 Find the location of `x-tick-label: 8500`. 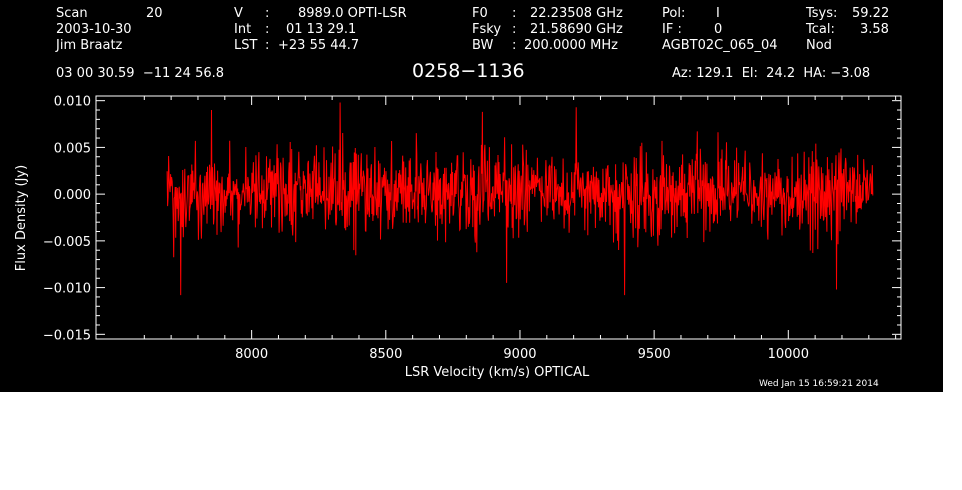

x-tick-label: 8500 is located at coordinates (385, 354).